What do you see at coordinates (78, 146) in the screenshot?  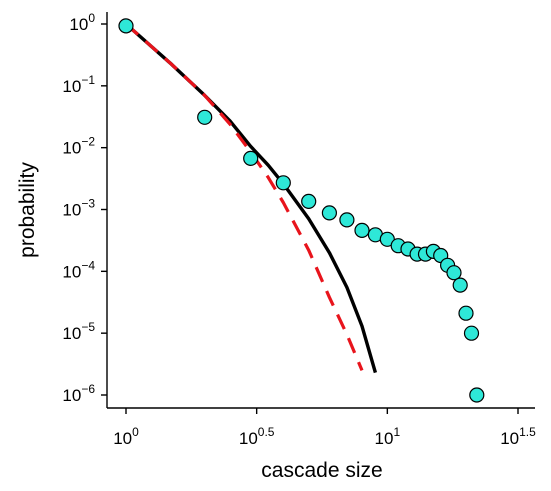 I see `y-tick-label: 10⁻²` at bounding box center [78, 146].